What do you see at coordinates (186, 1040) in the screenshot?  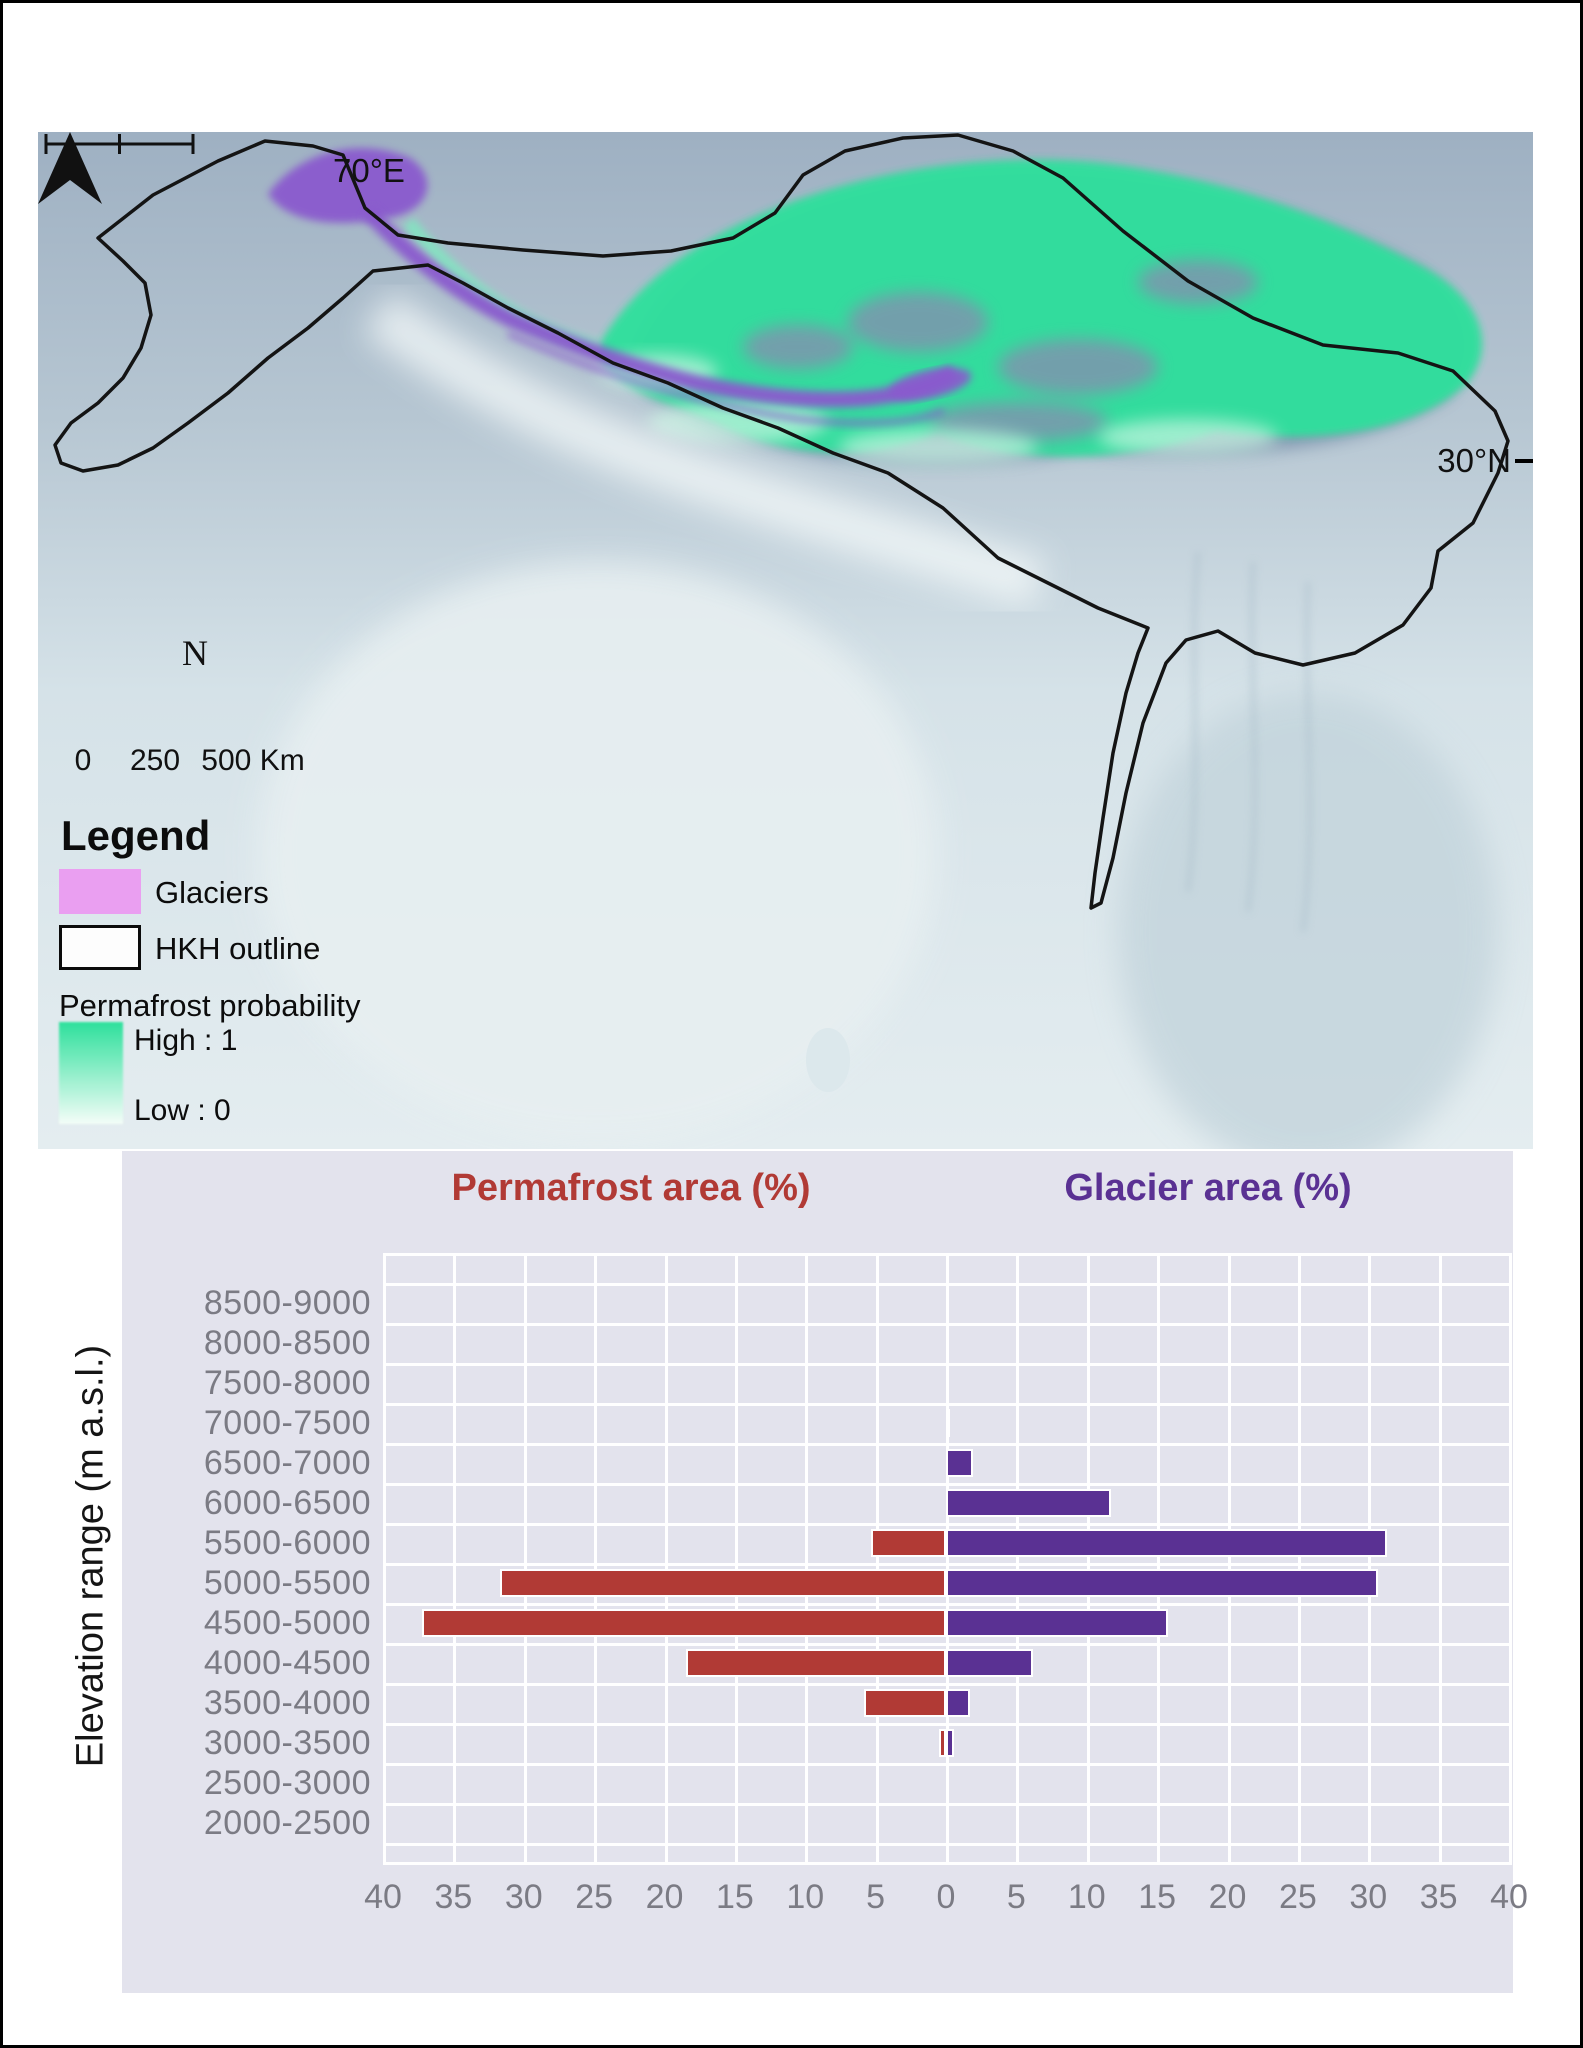 I see `legend-ramp-high-label: High : 1` at bounding box center [186, 1040].